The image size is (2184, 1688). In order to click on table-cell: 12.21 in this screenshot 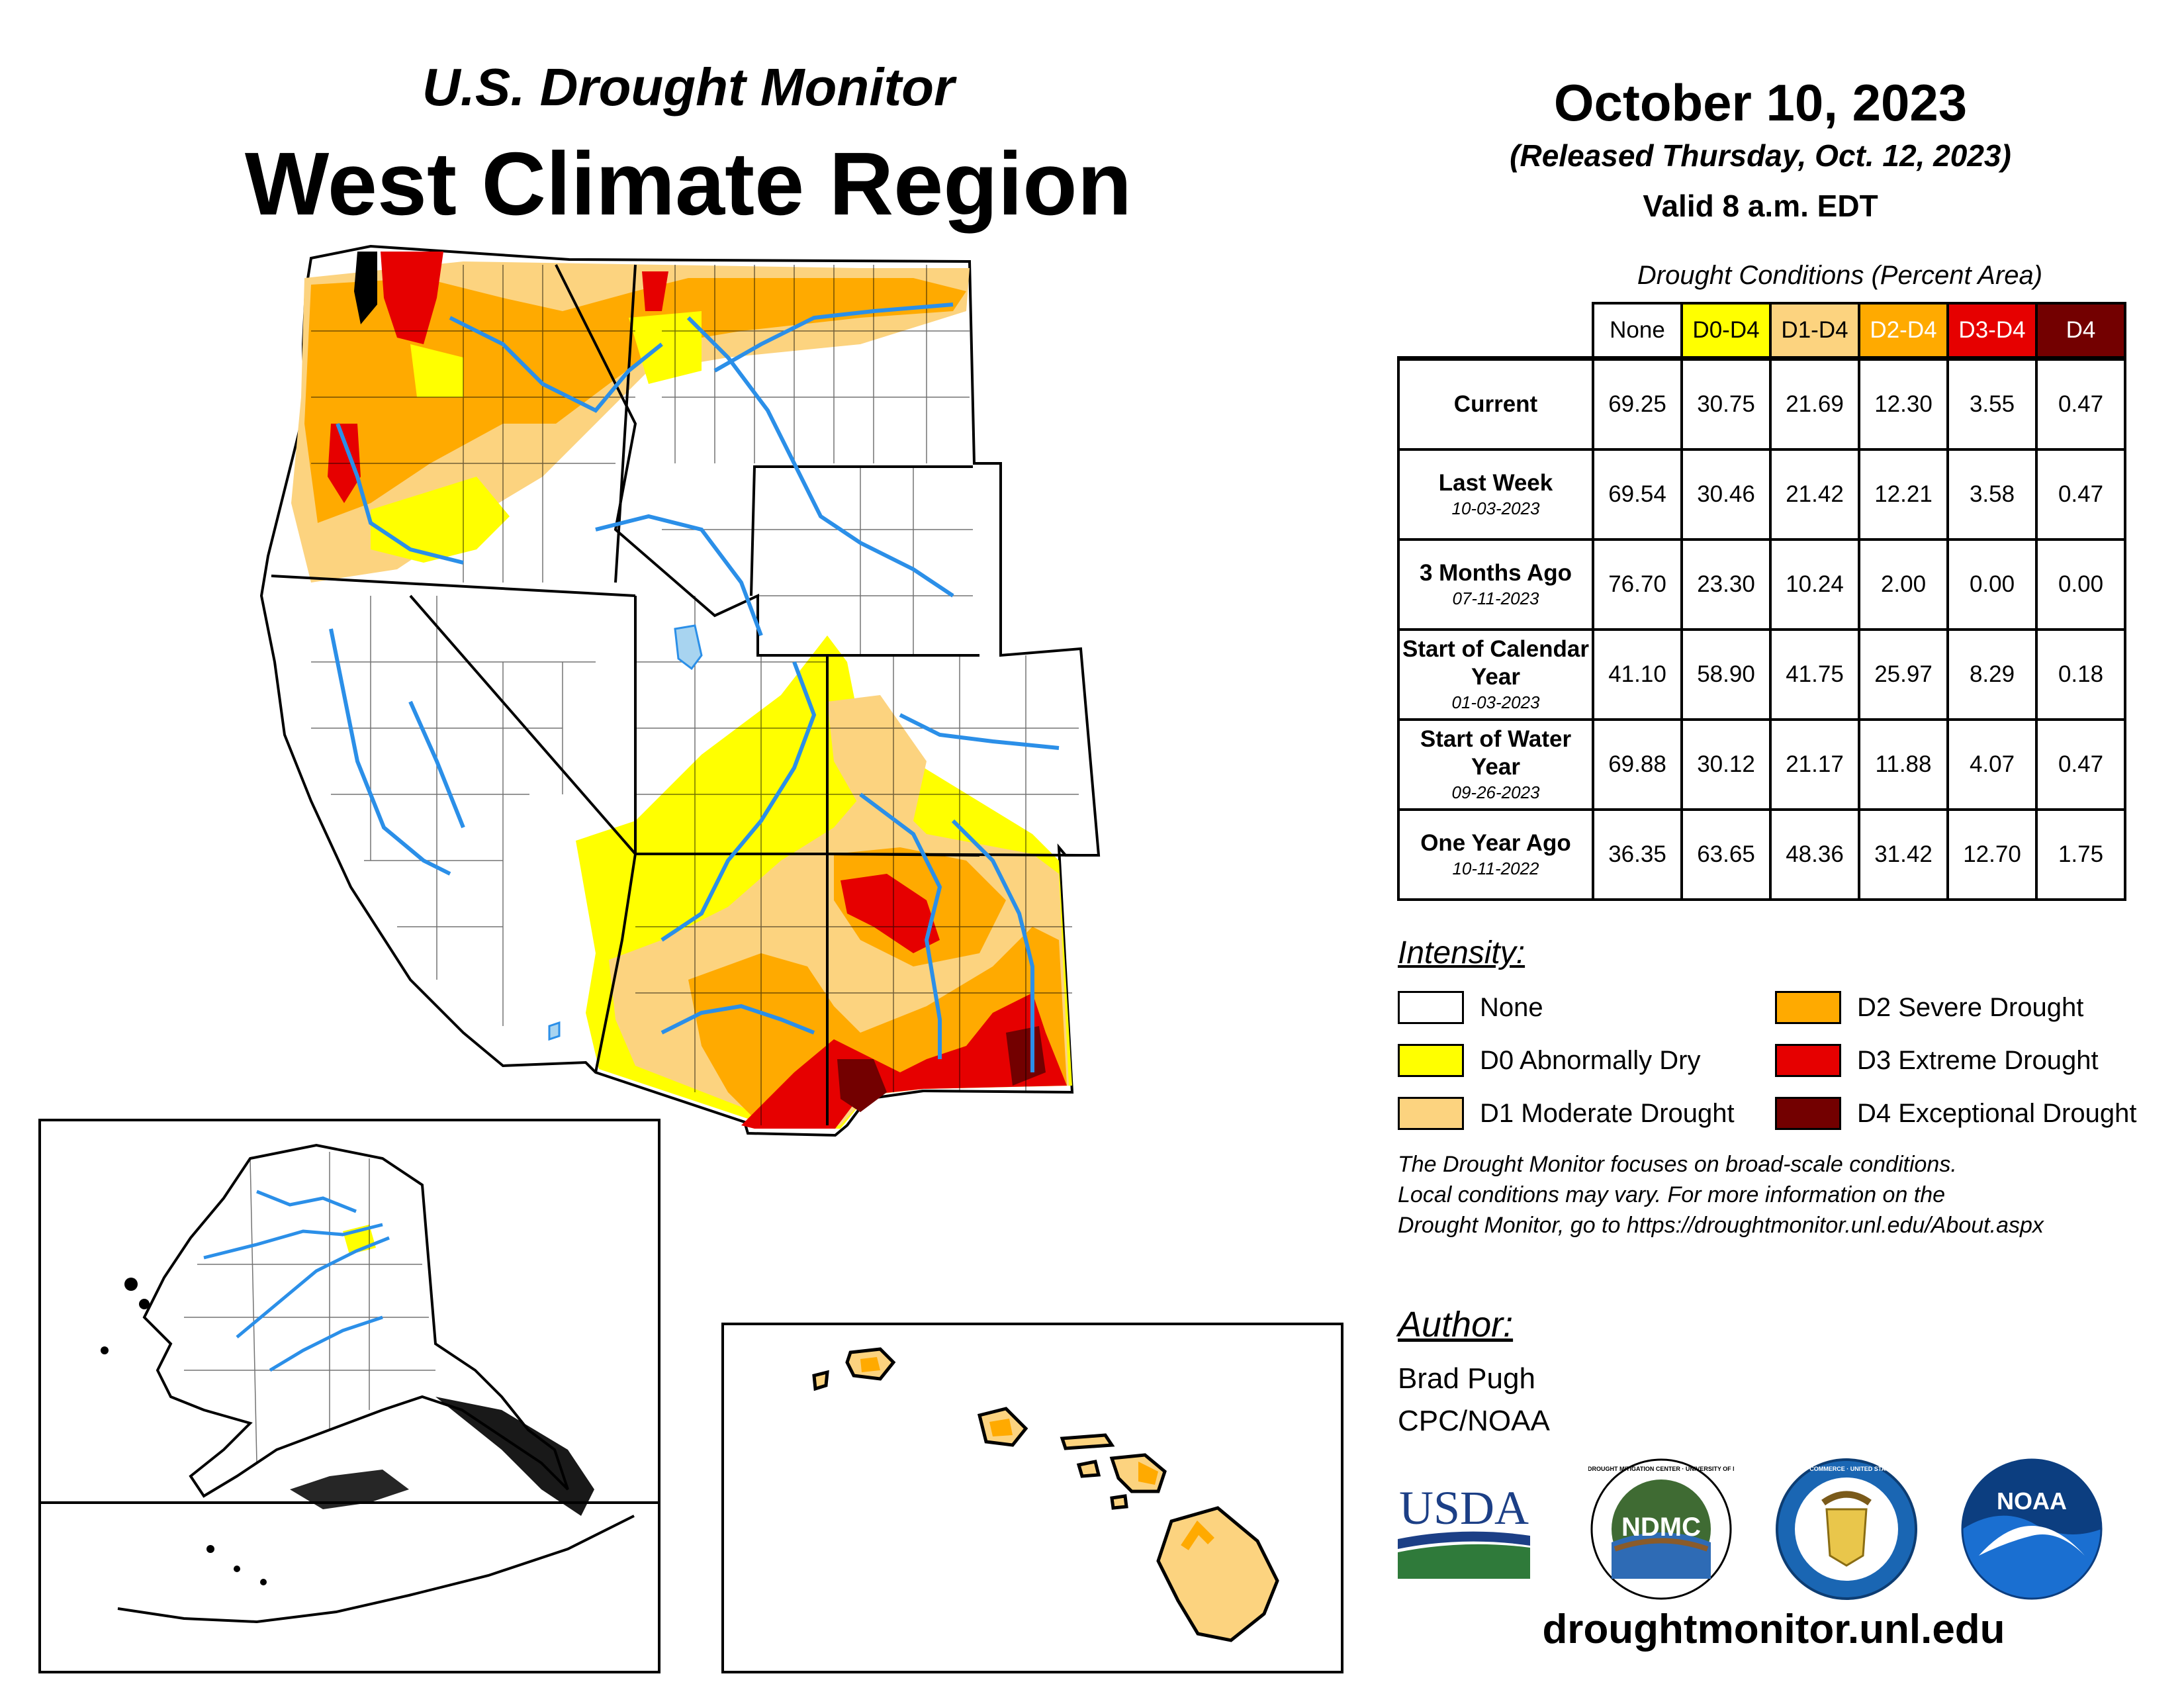, I will do `click(1903, 494)`.